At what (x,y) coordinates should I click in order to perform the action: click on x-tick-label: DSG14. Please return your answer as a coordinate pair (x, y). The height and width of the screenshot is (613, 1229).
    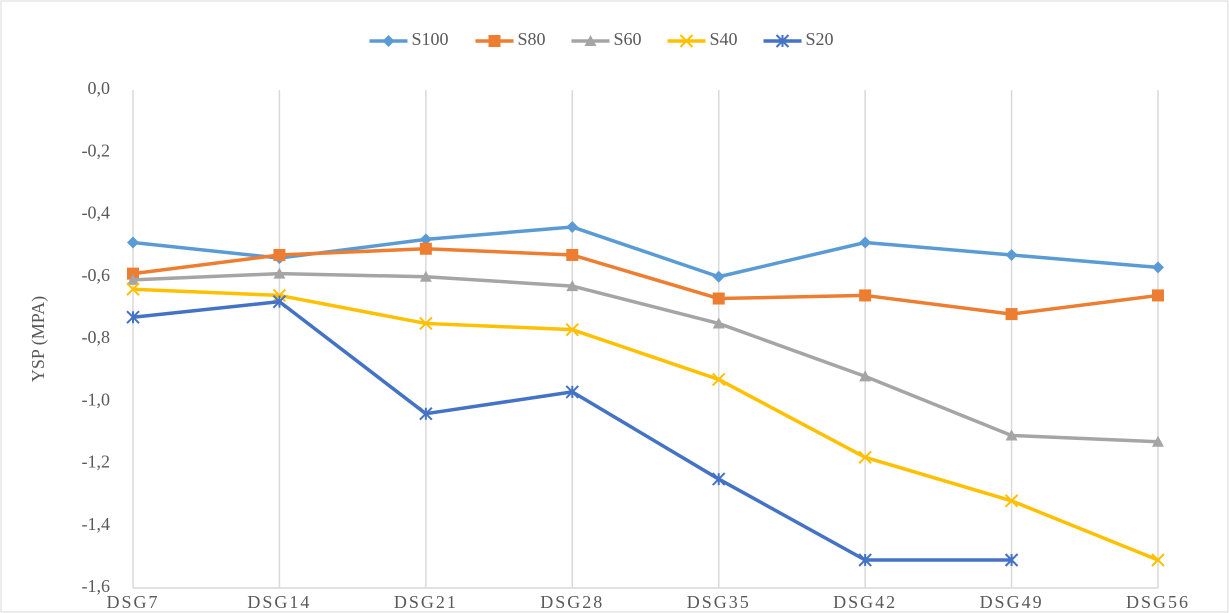
    Looking at the image, I should click on (279, 602).